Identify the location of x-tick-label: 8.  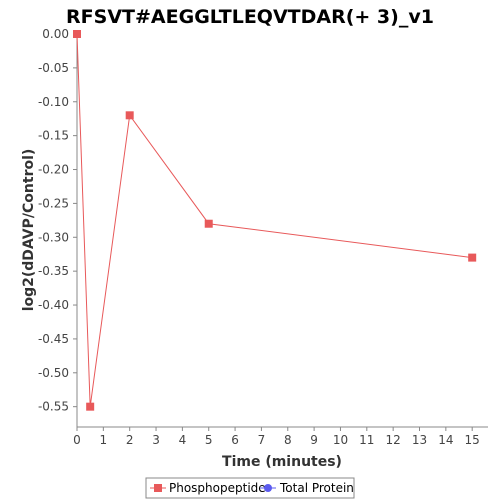
(288, 440).